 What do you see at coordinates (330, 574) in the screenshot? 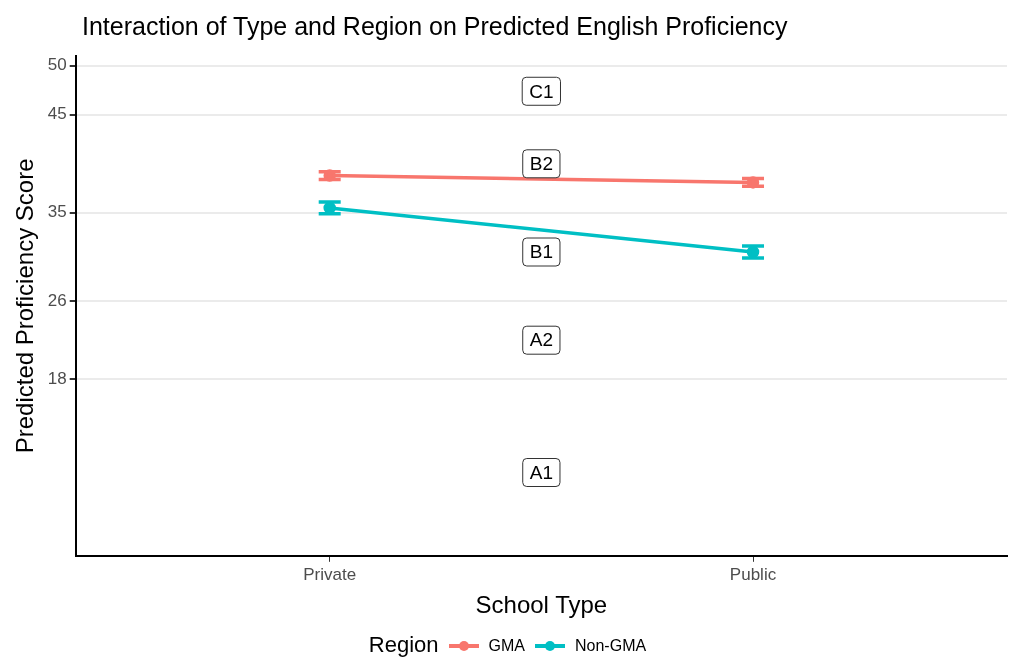
I see `x-tick-label: Private` at bounding box center [330, 574].